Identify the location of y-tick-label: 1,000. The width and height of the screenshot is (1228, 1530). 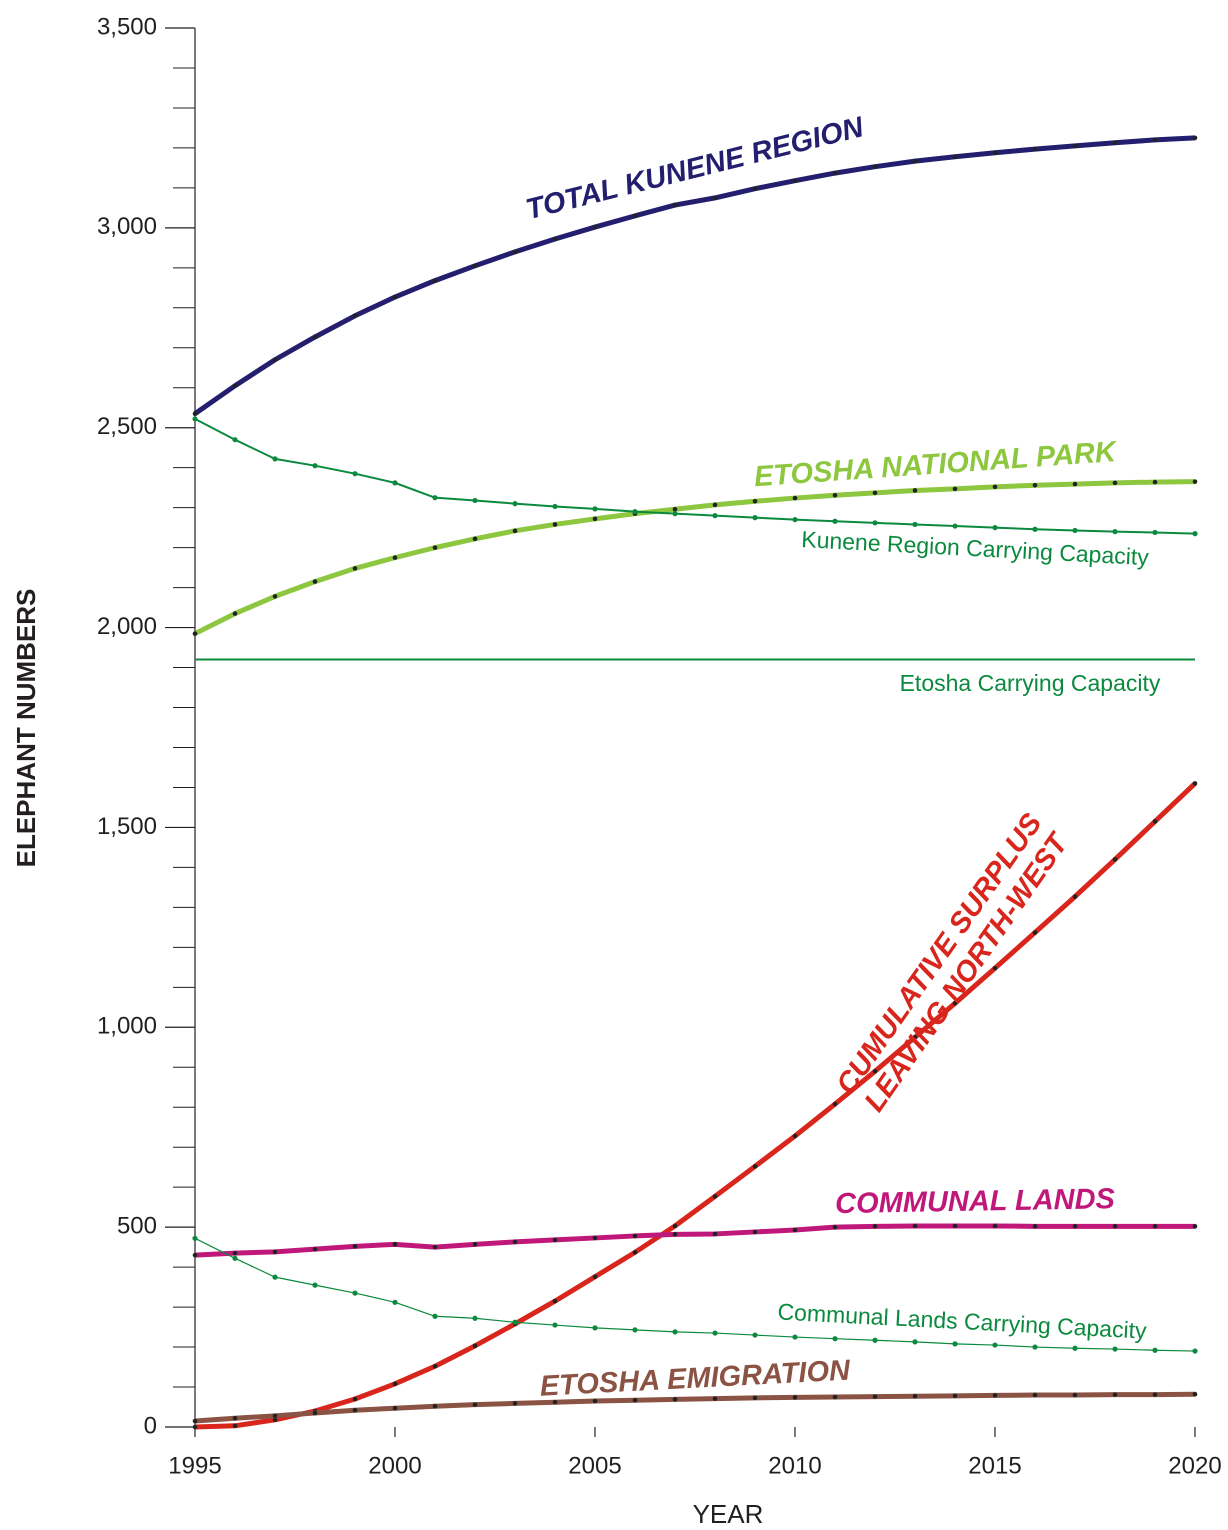
(127, 1026).